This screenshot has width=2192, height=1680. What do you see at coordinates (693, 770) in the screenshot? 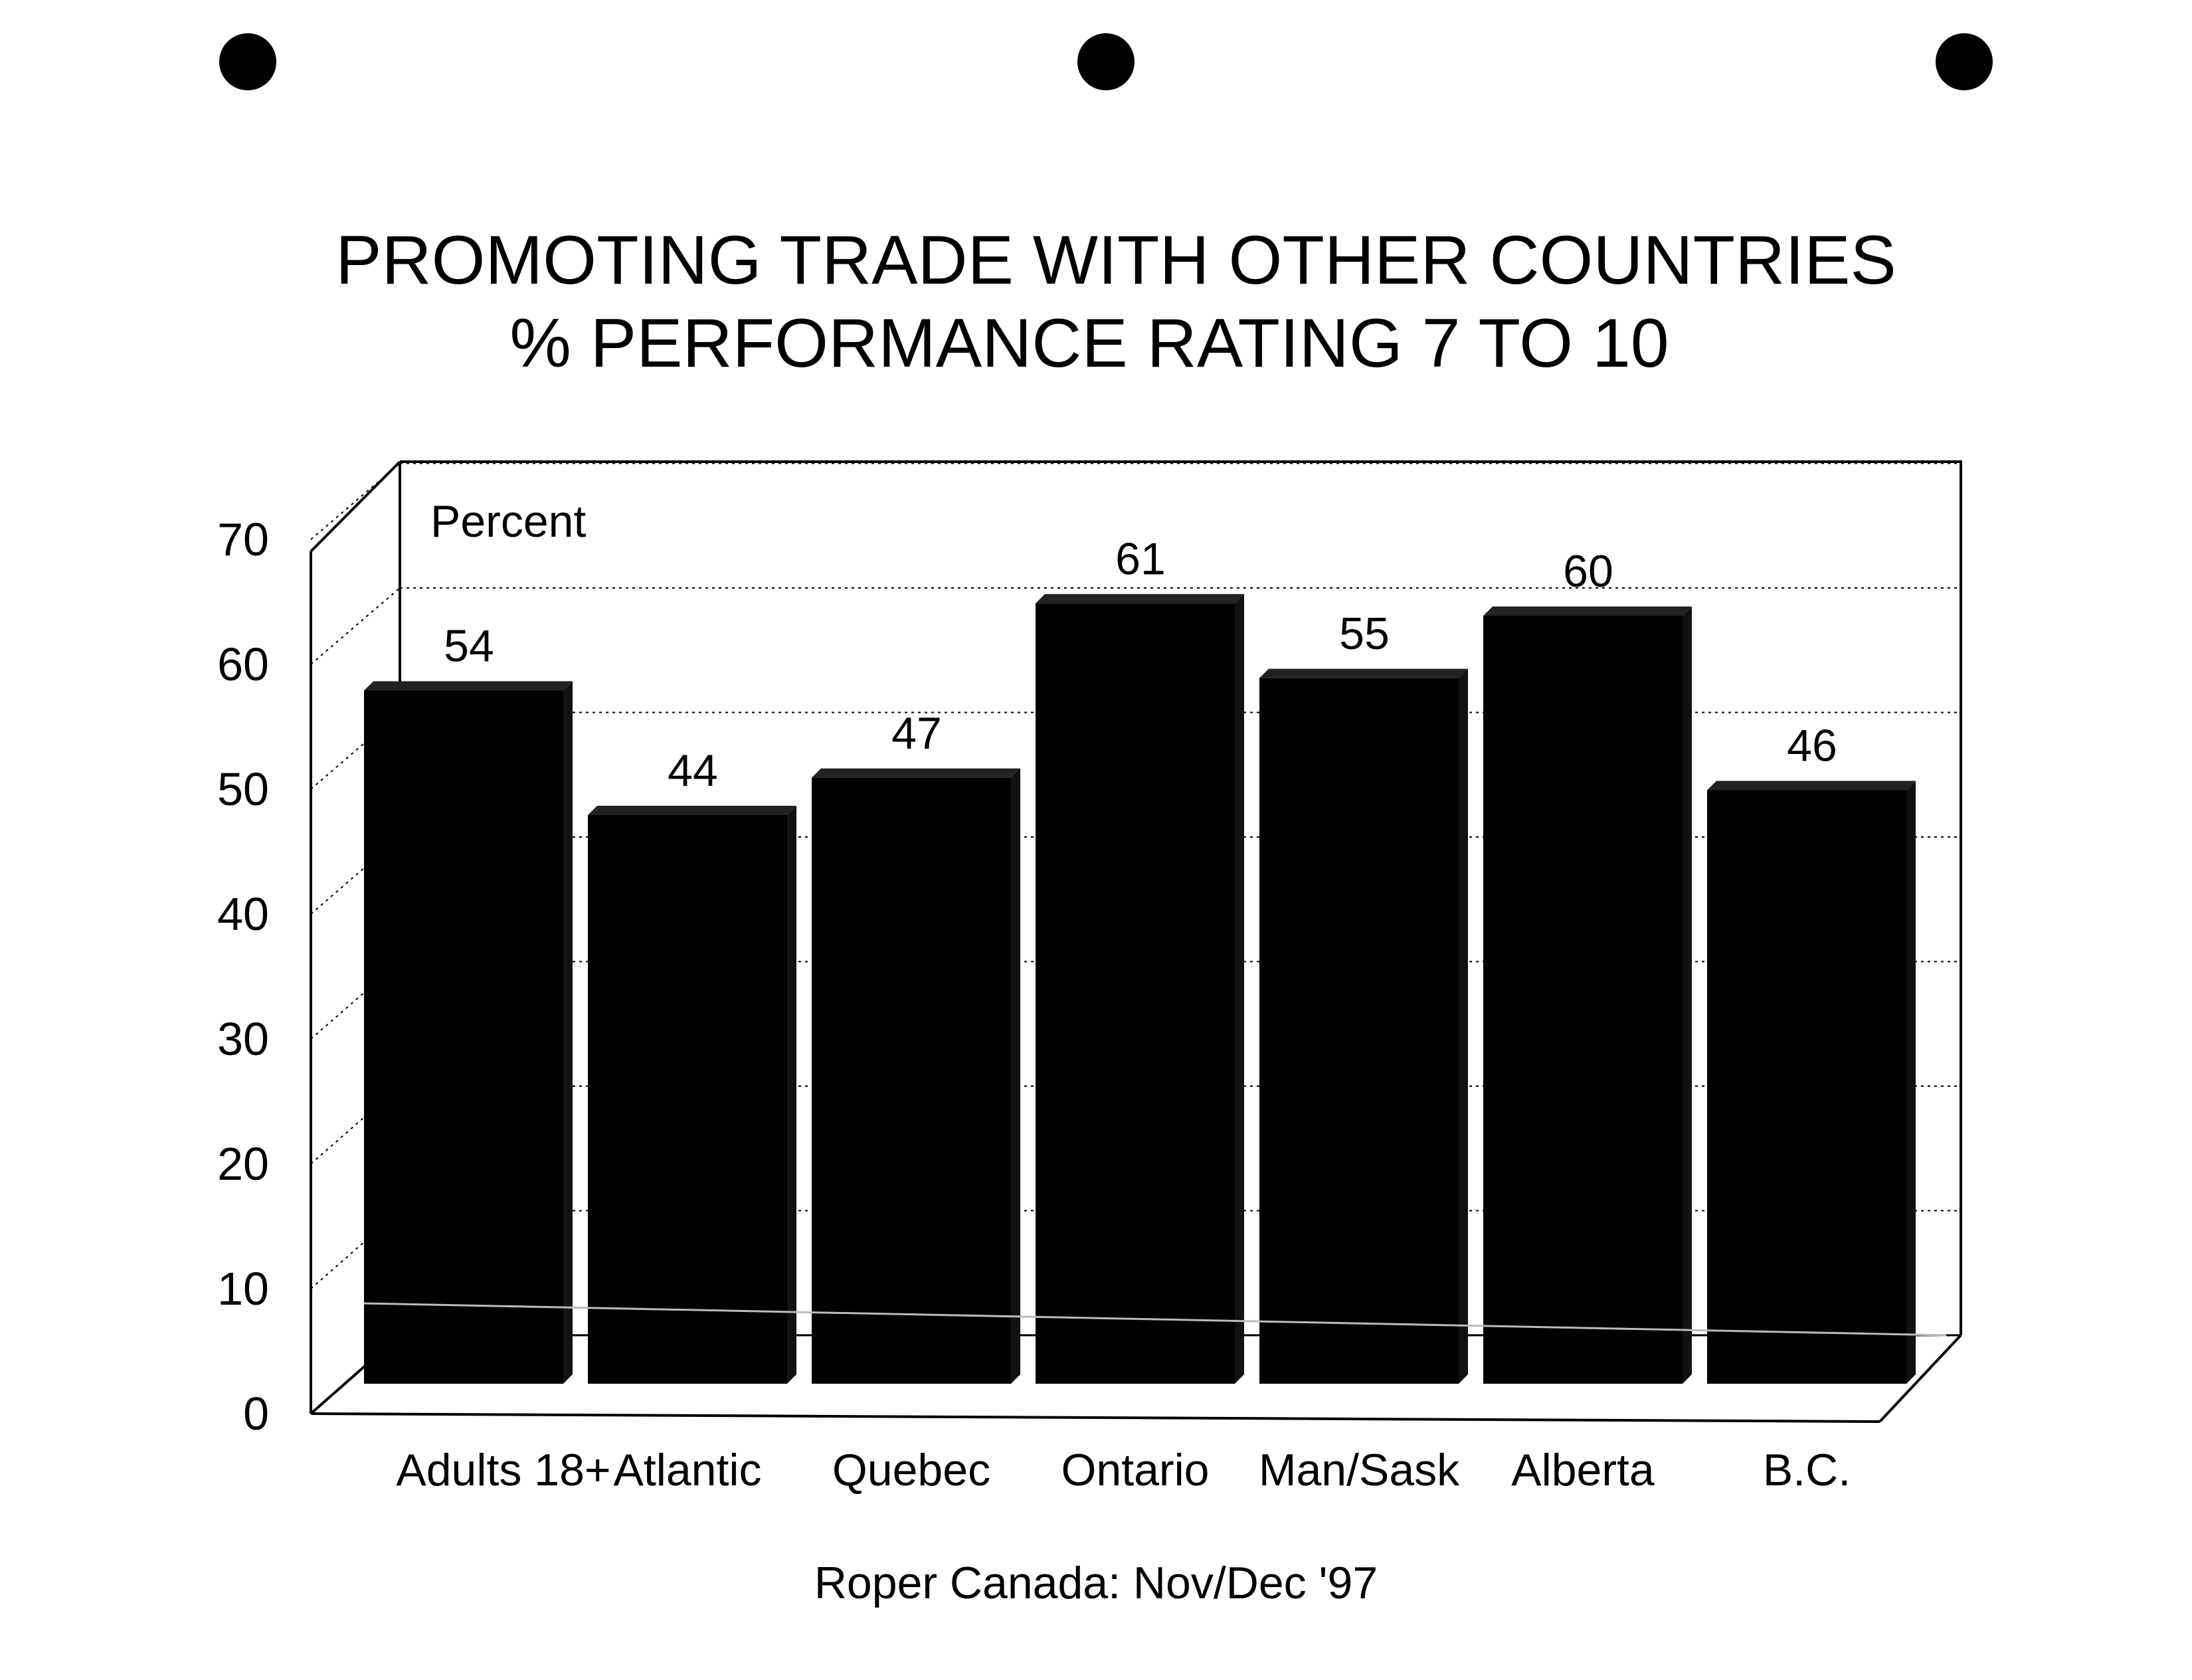
I see `bar-value-label: 44` at bounding box center [693, 770].